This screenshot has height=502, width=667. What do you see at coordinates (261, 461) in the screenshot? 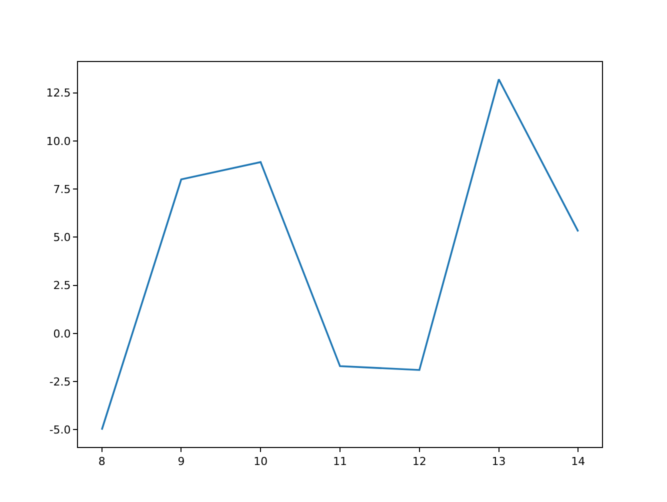
I see `x-tick-label: 10` at bounding box center [261, 461].